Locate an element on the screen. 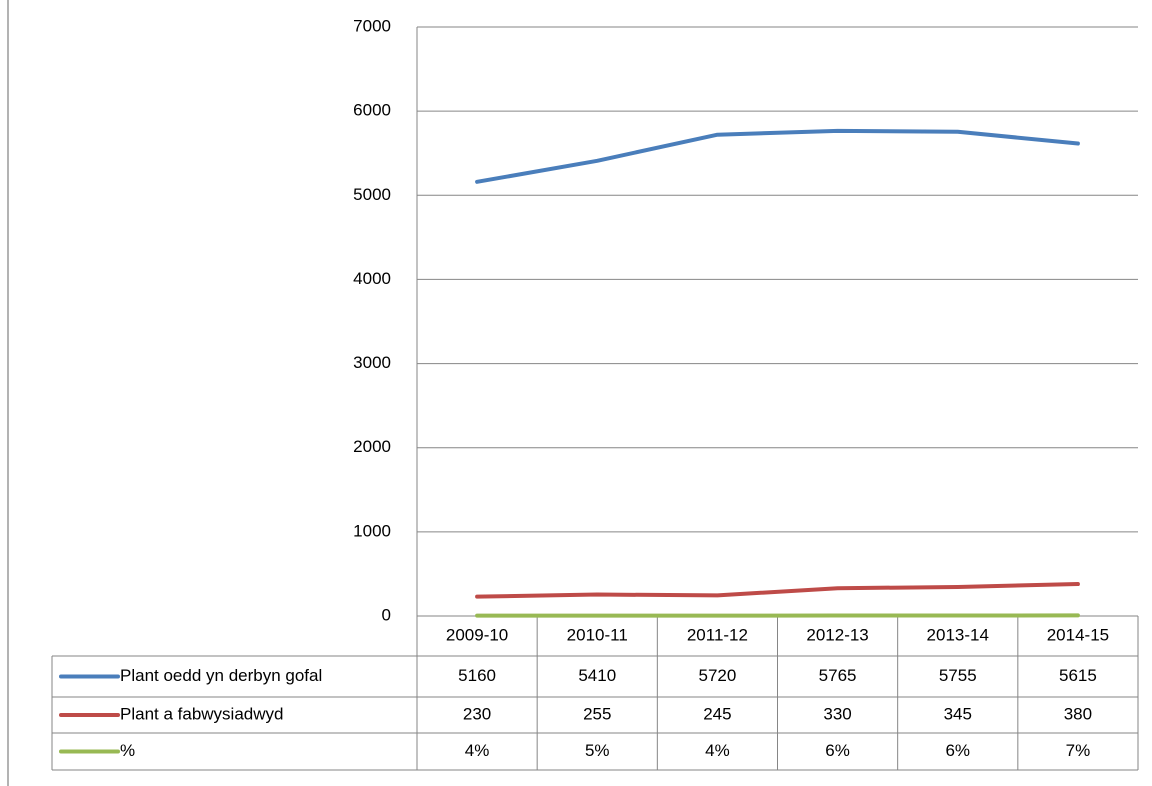 Image resolution: width=1152 pixels, height=786 pixels. x-tick-label: 2012-13 is located at coordinates (837, 634).